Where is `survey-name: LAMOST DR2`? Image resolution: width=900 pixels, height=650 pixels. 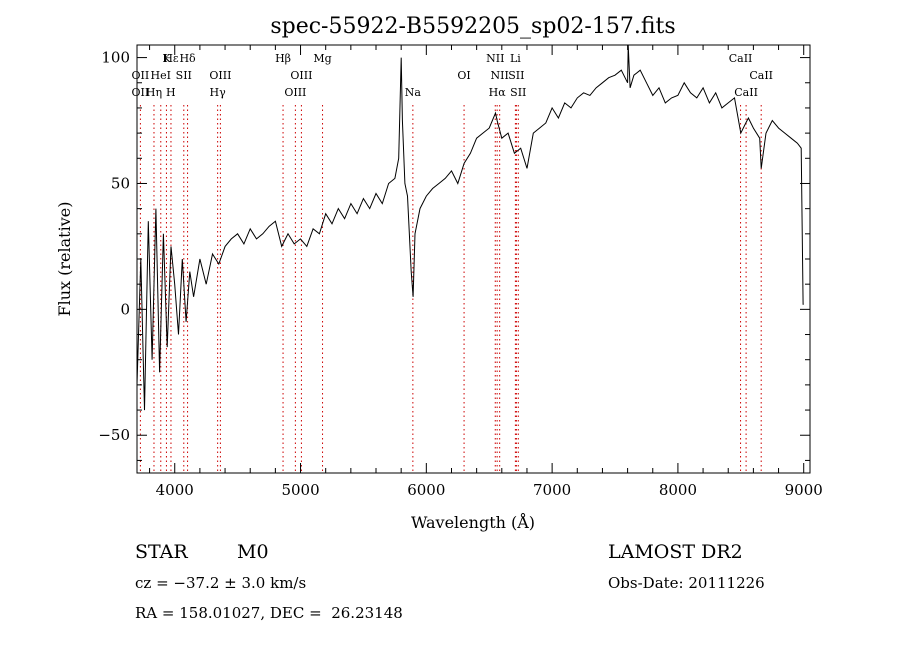
survey-name: LAMOST DR2 is located at coordinates (675, 552).